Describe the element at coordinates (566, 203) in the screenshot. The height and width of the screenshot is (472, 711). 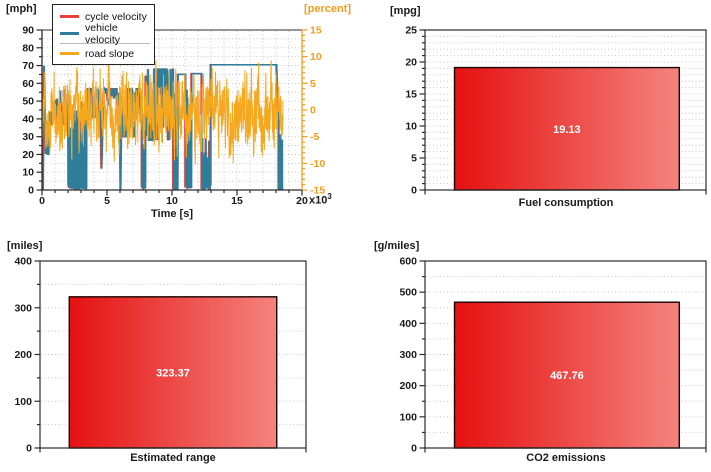
I see `fuel-consumption-title: Fuel consumption` at that location.